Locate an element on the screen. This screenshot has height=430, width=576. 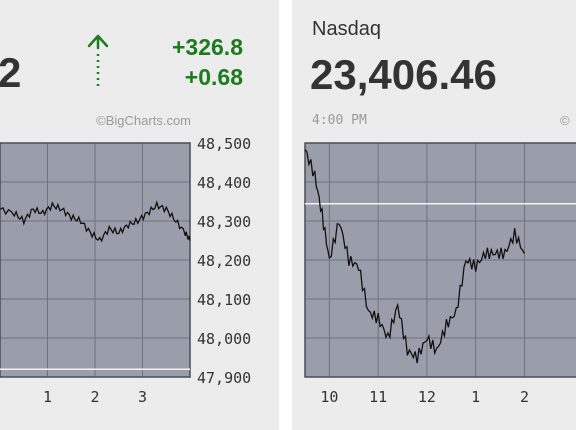
y-tick-label: 48,300 is located at coordinates (224, 222).